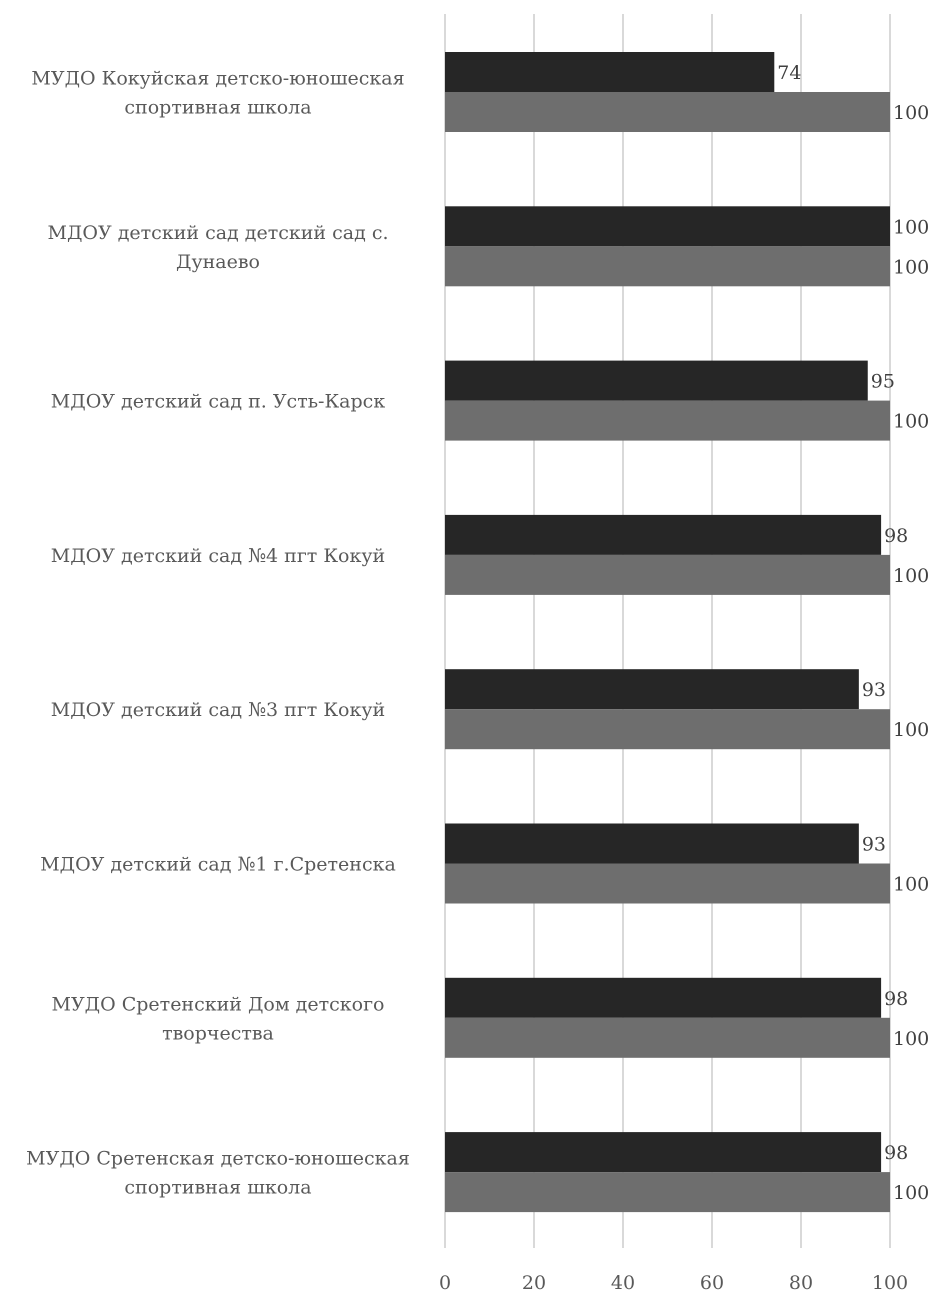 Image resolution: width=935 pixels, height=1291 pixels. I want to click on category-label-line: МУДО Сретенский Дом детского, so click(217, 1004).